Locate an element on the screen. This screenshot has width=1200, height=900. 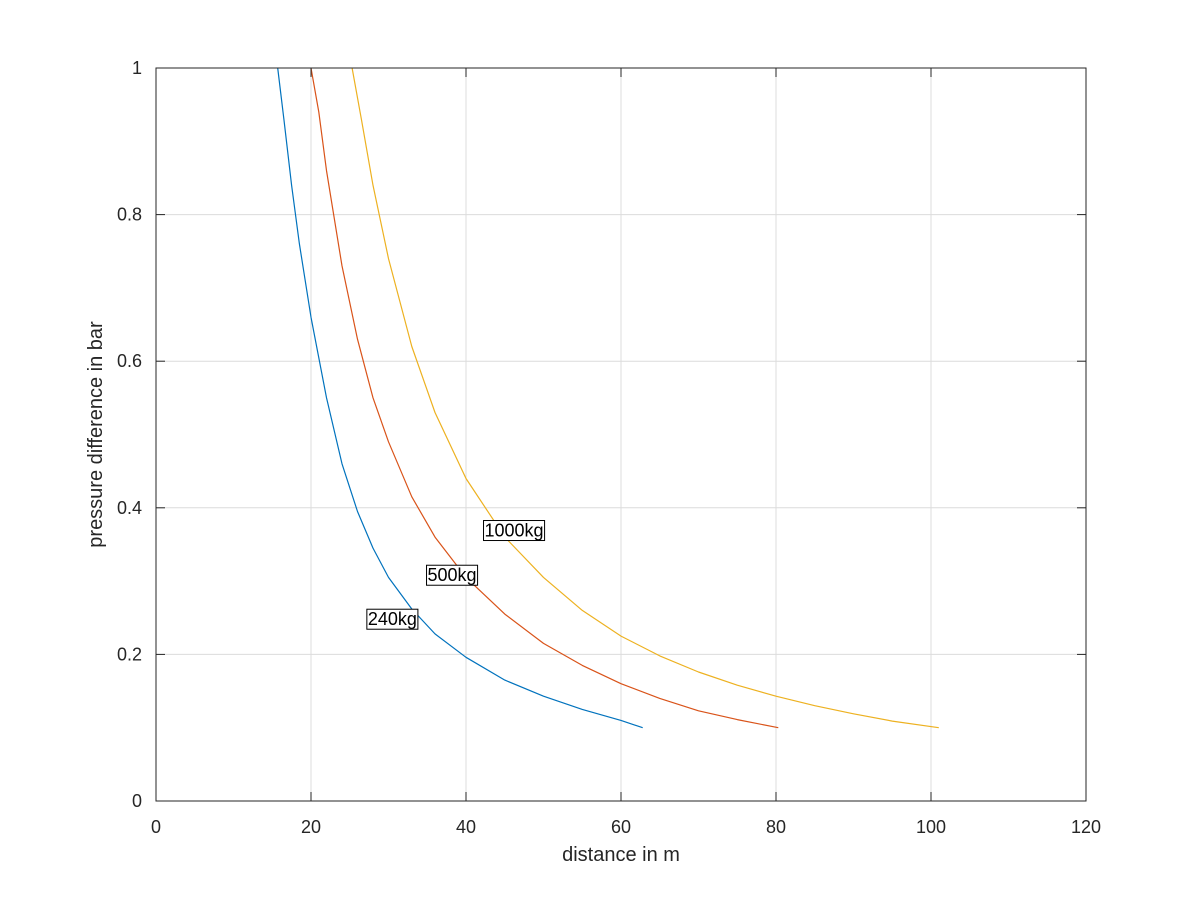
x-tick-label: 120 is located at coordinates (1086, 827).